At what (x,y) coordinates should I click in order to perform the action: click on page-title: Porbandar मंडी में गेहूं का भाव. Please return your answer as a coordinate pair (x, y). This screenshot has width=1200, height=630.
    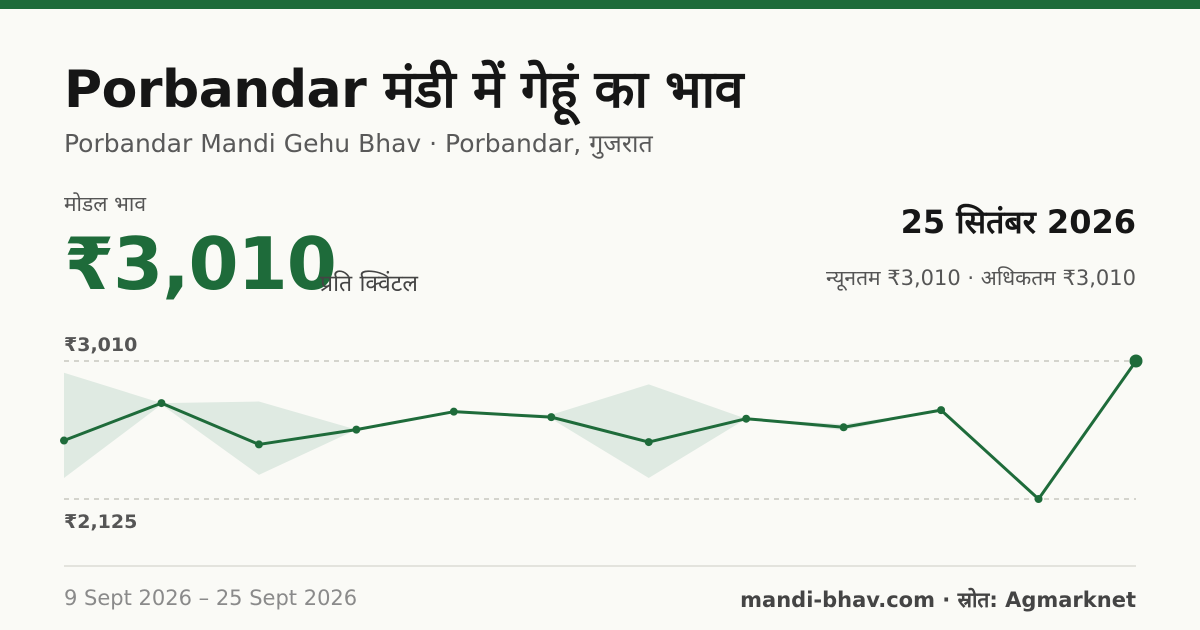
    Looking at the image, I should click on (404, 90).